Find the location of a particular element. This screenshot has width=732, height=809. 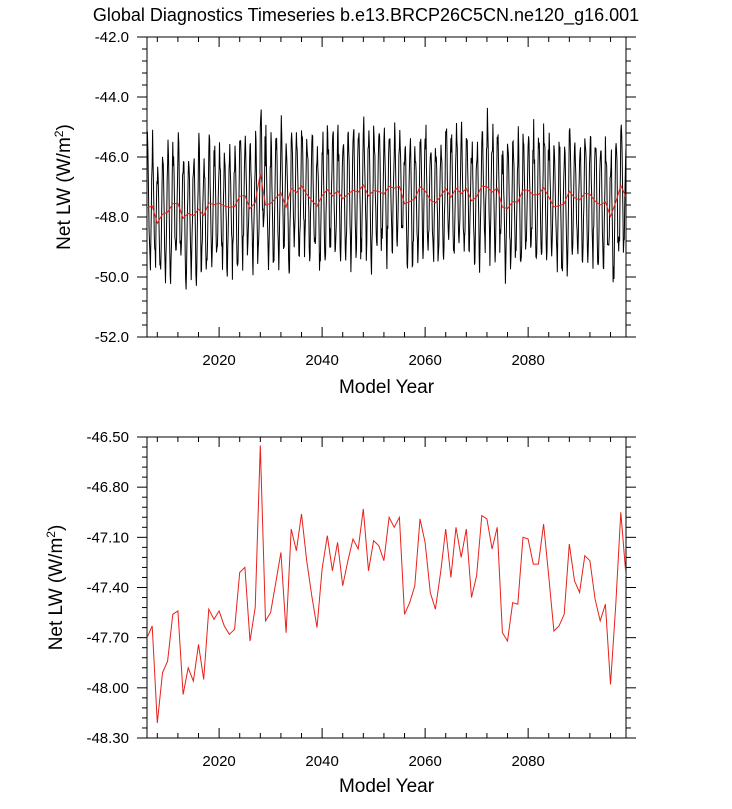

y-tick-label: -47.40 is located at coordinates (107, 588).